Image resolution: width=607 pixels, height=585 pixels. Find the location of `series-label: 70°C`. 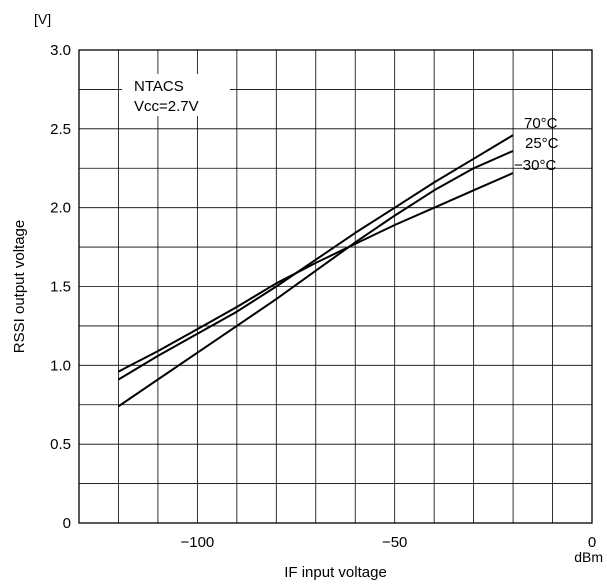

series-label: 70°C is located at coordinates (541, 123).